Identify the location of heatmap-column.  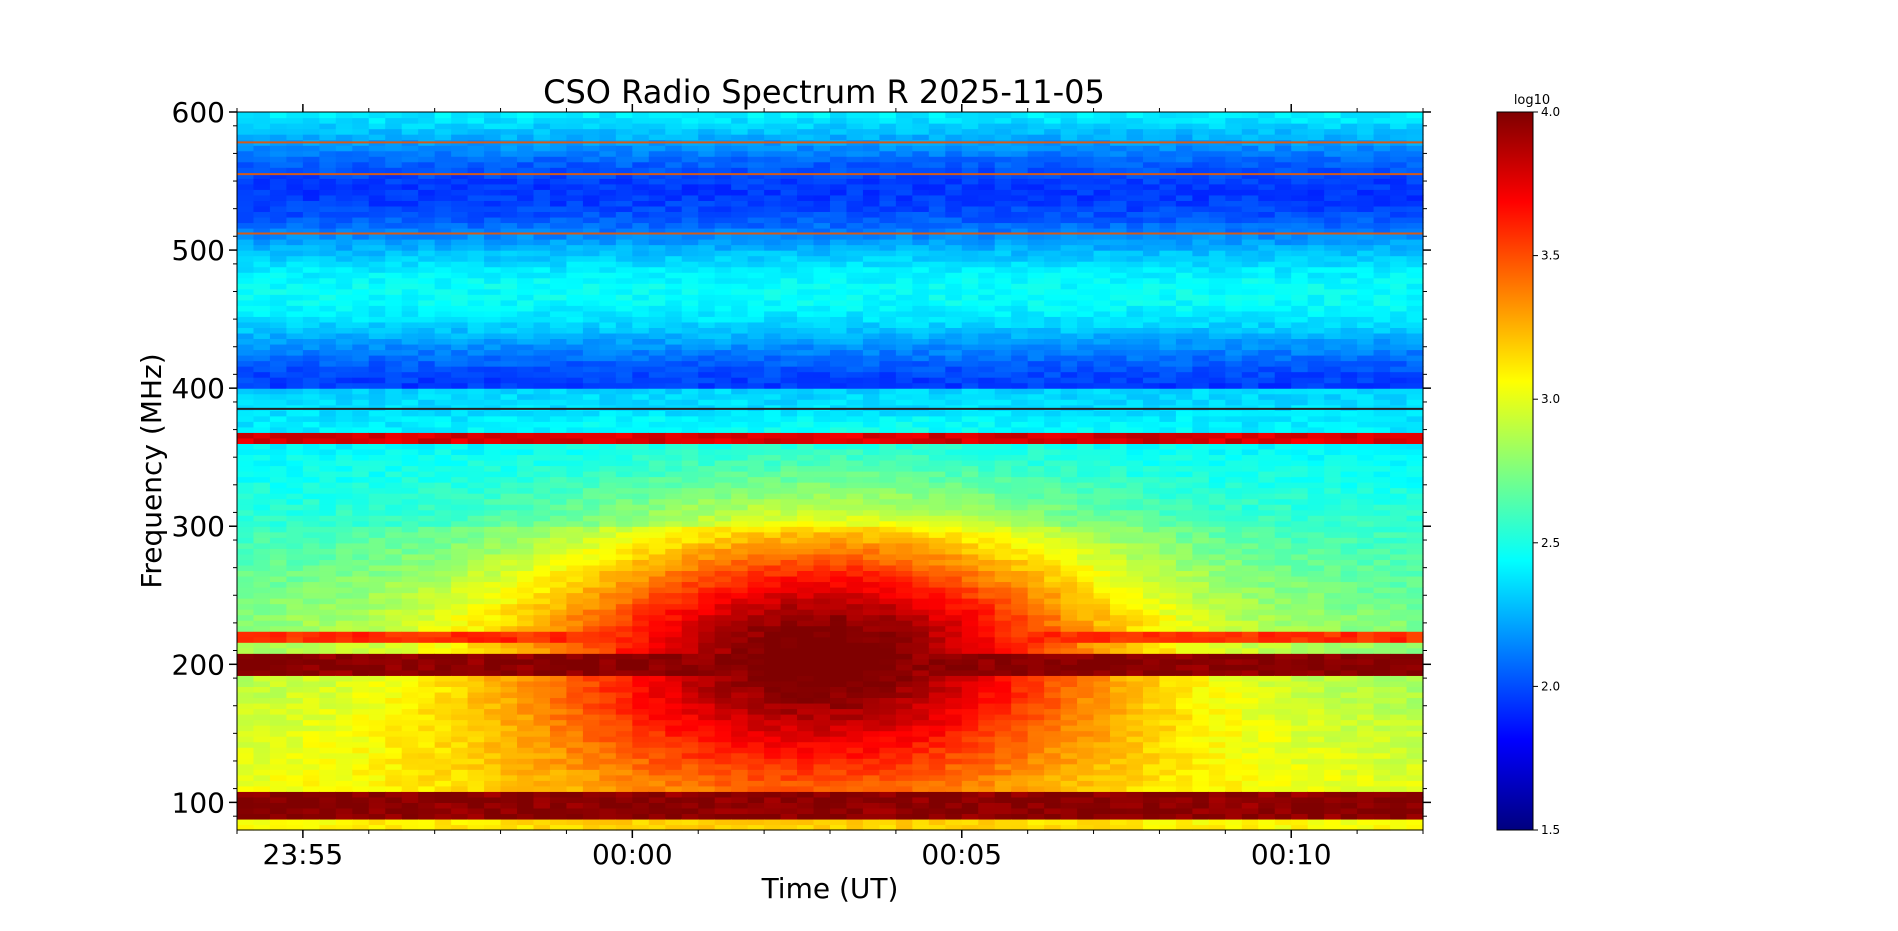
(295, 471).